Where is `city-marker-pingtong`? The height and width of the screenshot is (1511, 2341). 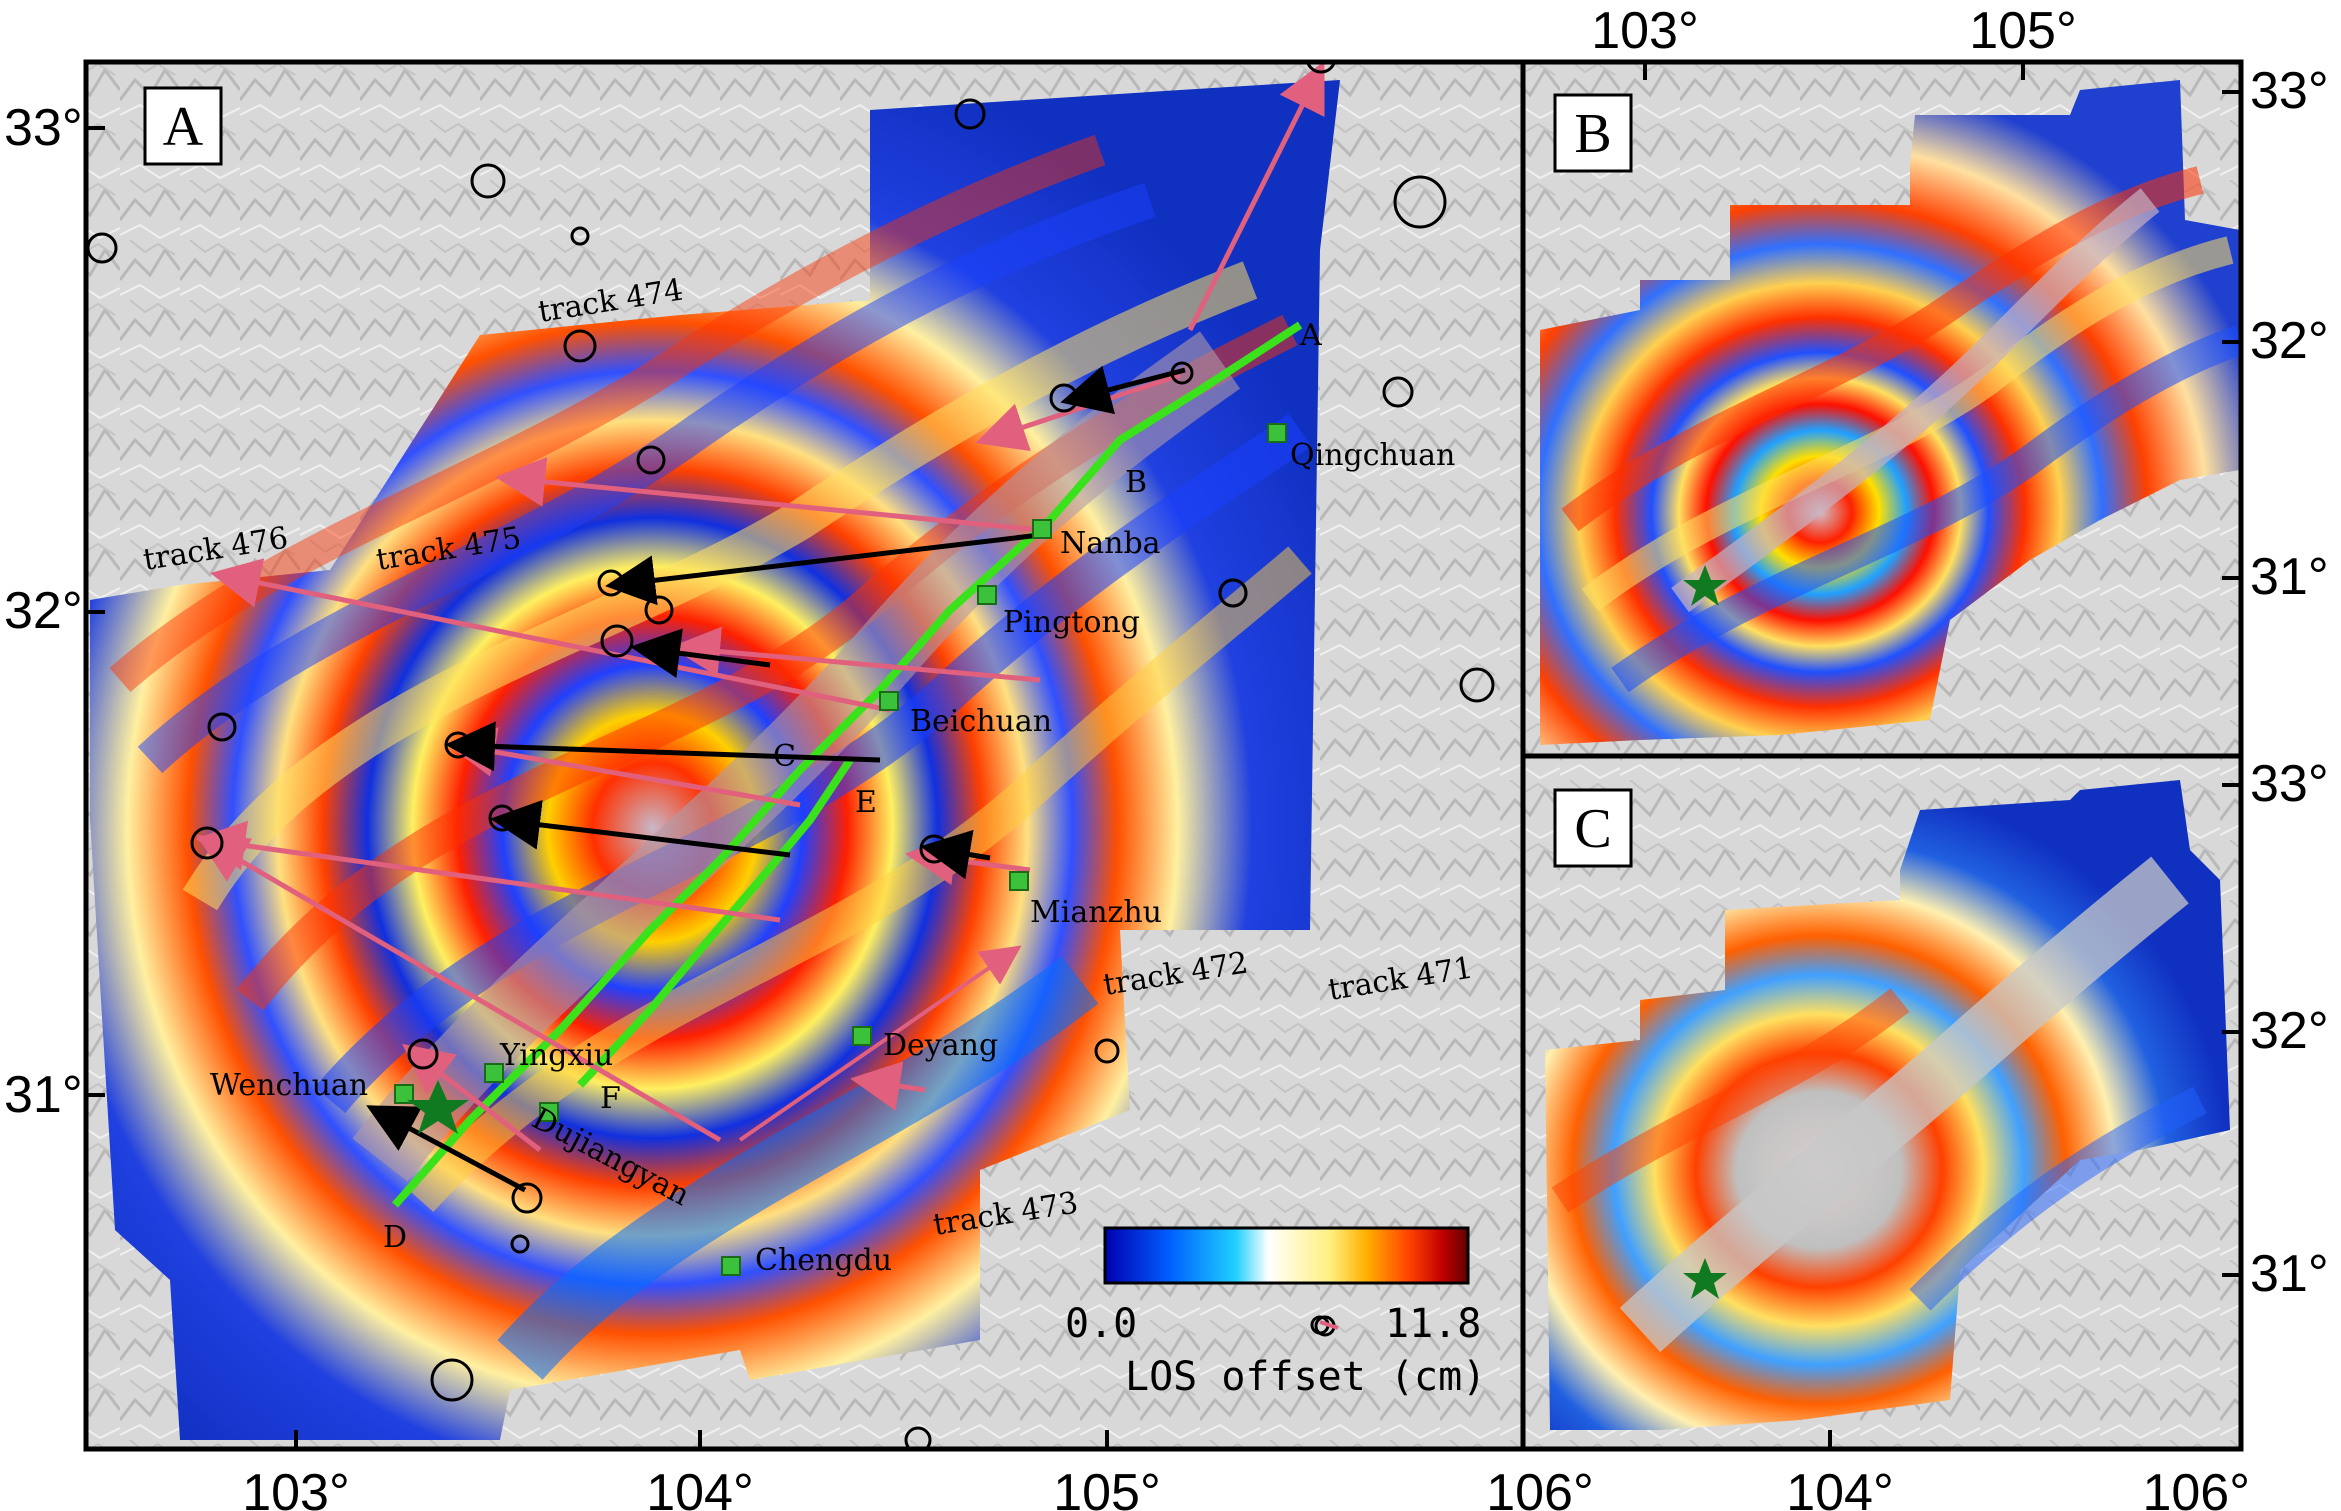
city-marker-pingtong is located at coordinates (987, 595).